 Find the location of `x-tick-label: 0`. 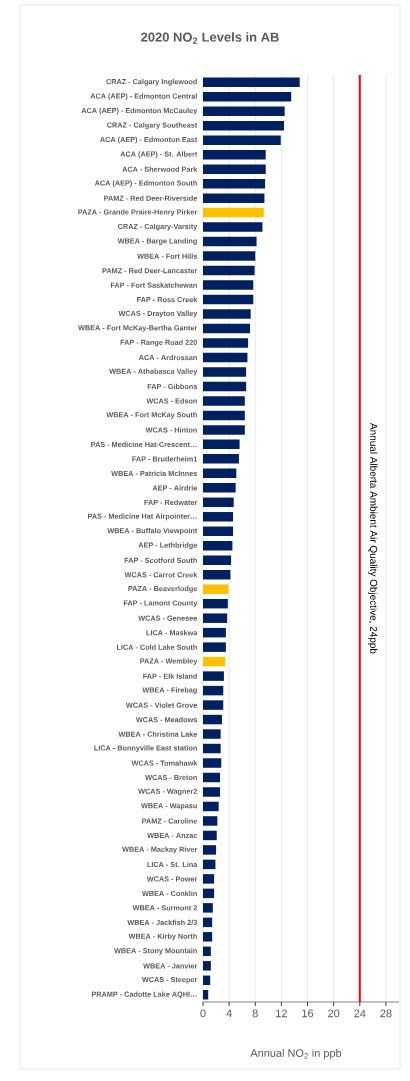

x-tick-label: 0 is located at coordinates (203, 1013).